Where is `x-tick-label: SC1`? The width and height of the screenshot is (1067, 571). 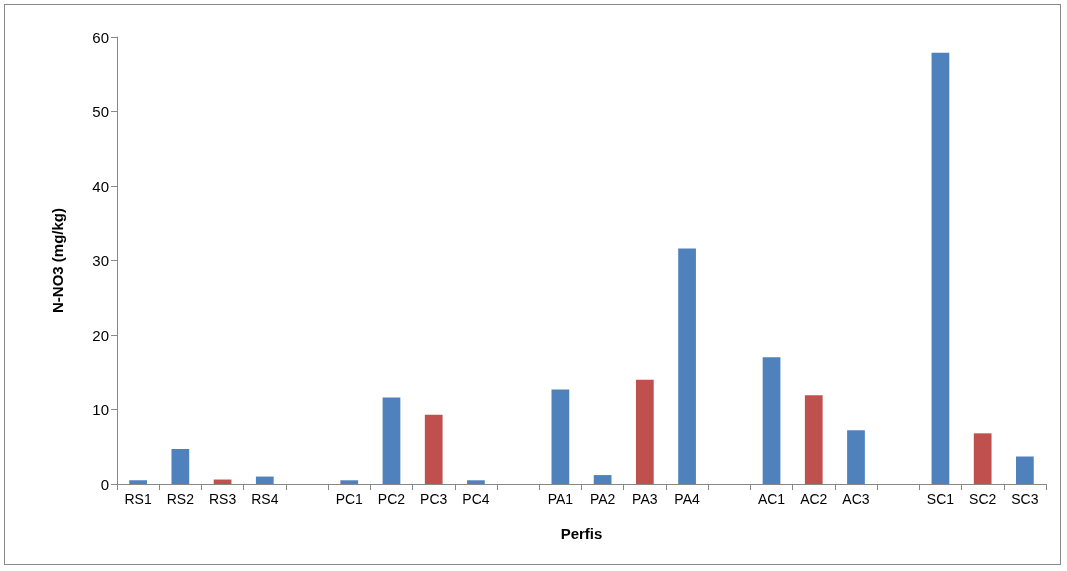
x-tick-label: SC1 is located at coordinates (940, 499).